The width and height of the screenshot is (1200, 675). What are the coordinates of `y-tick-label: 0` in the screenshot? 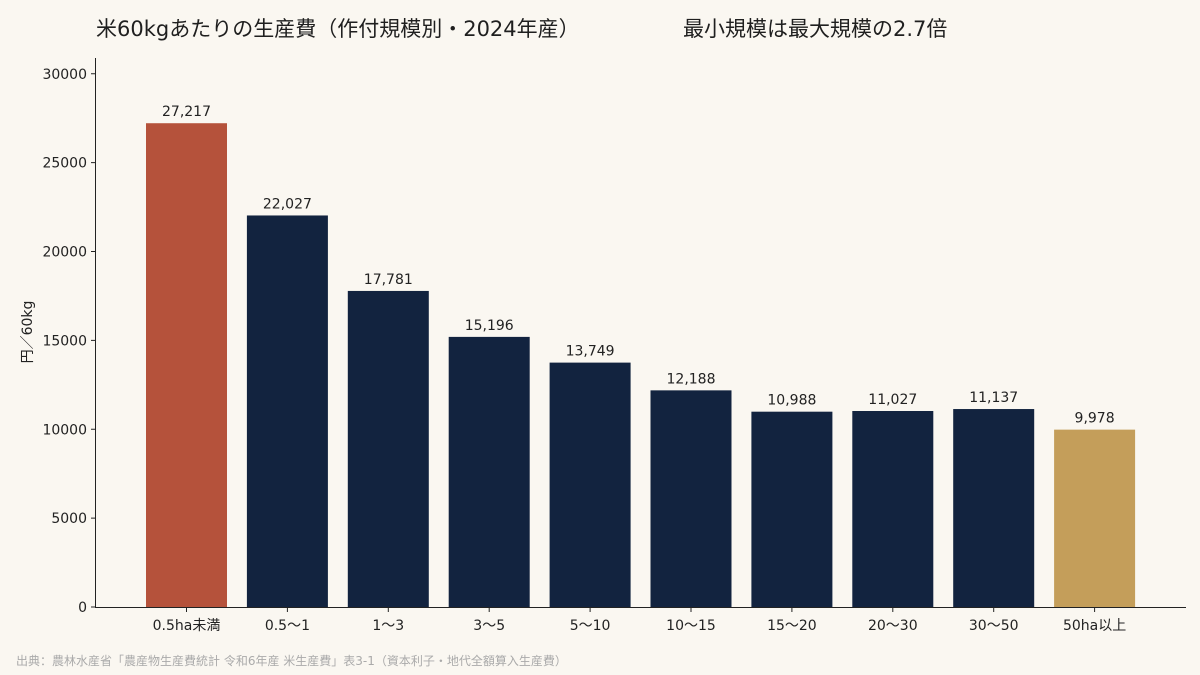 It's located at (82, 608).